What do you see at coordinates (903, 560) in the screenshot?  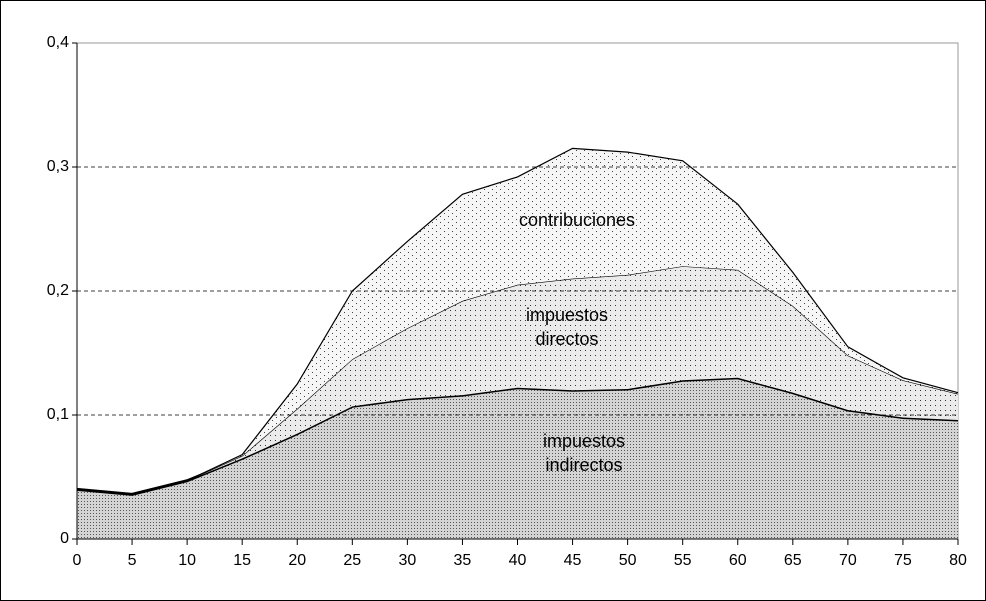 I see `x-tick-label: 75` at bounding box center [903, 560].